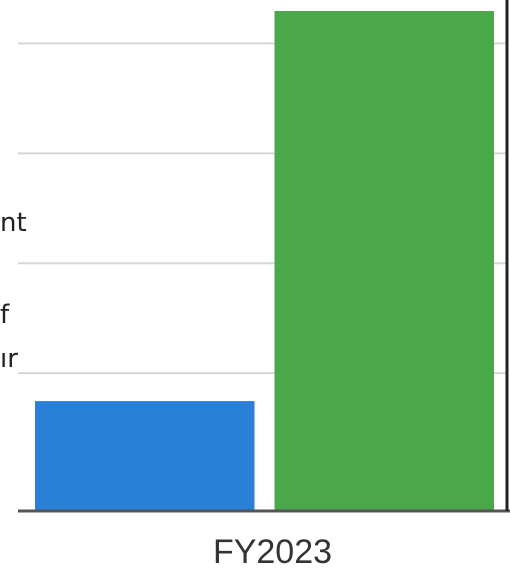  Describe the element at coordinates (5, 315) in the screenshot. I see `side-text-fragment-2: f` at that location.